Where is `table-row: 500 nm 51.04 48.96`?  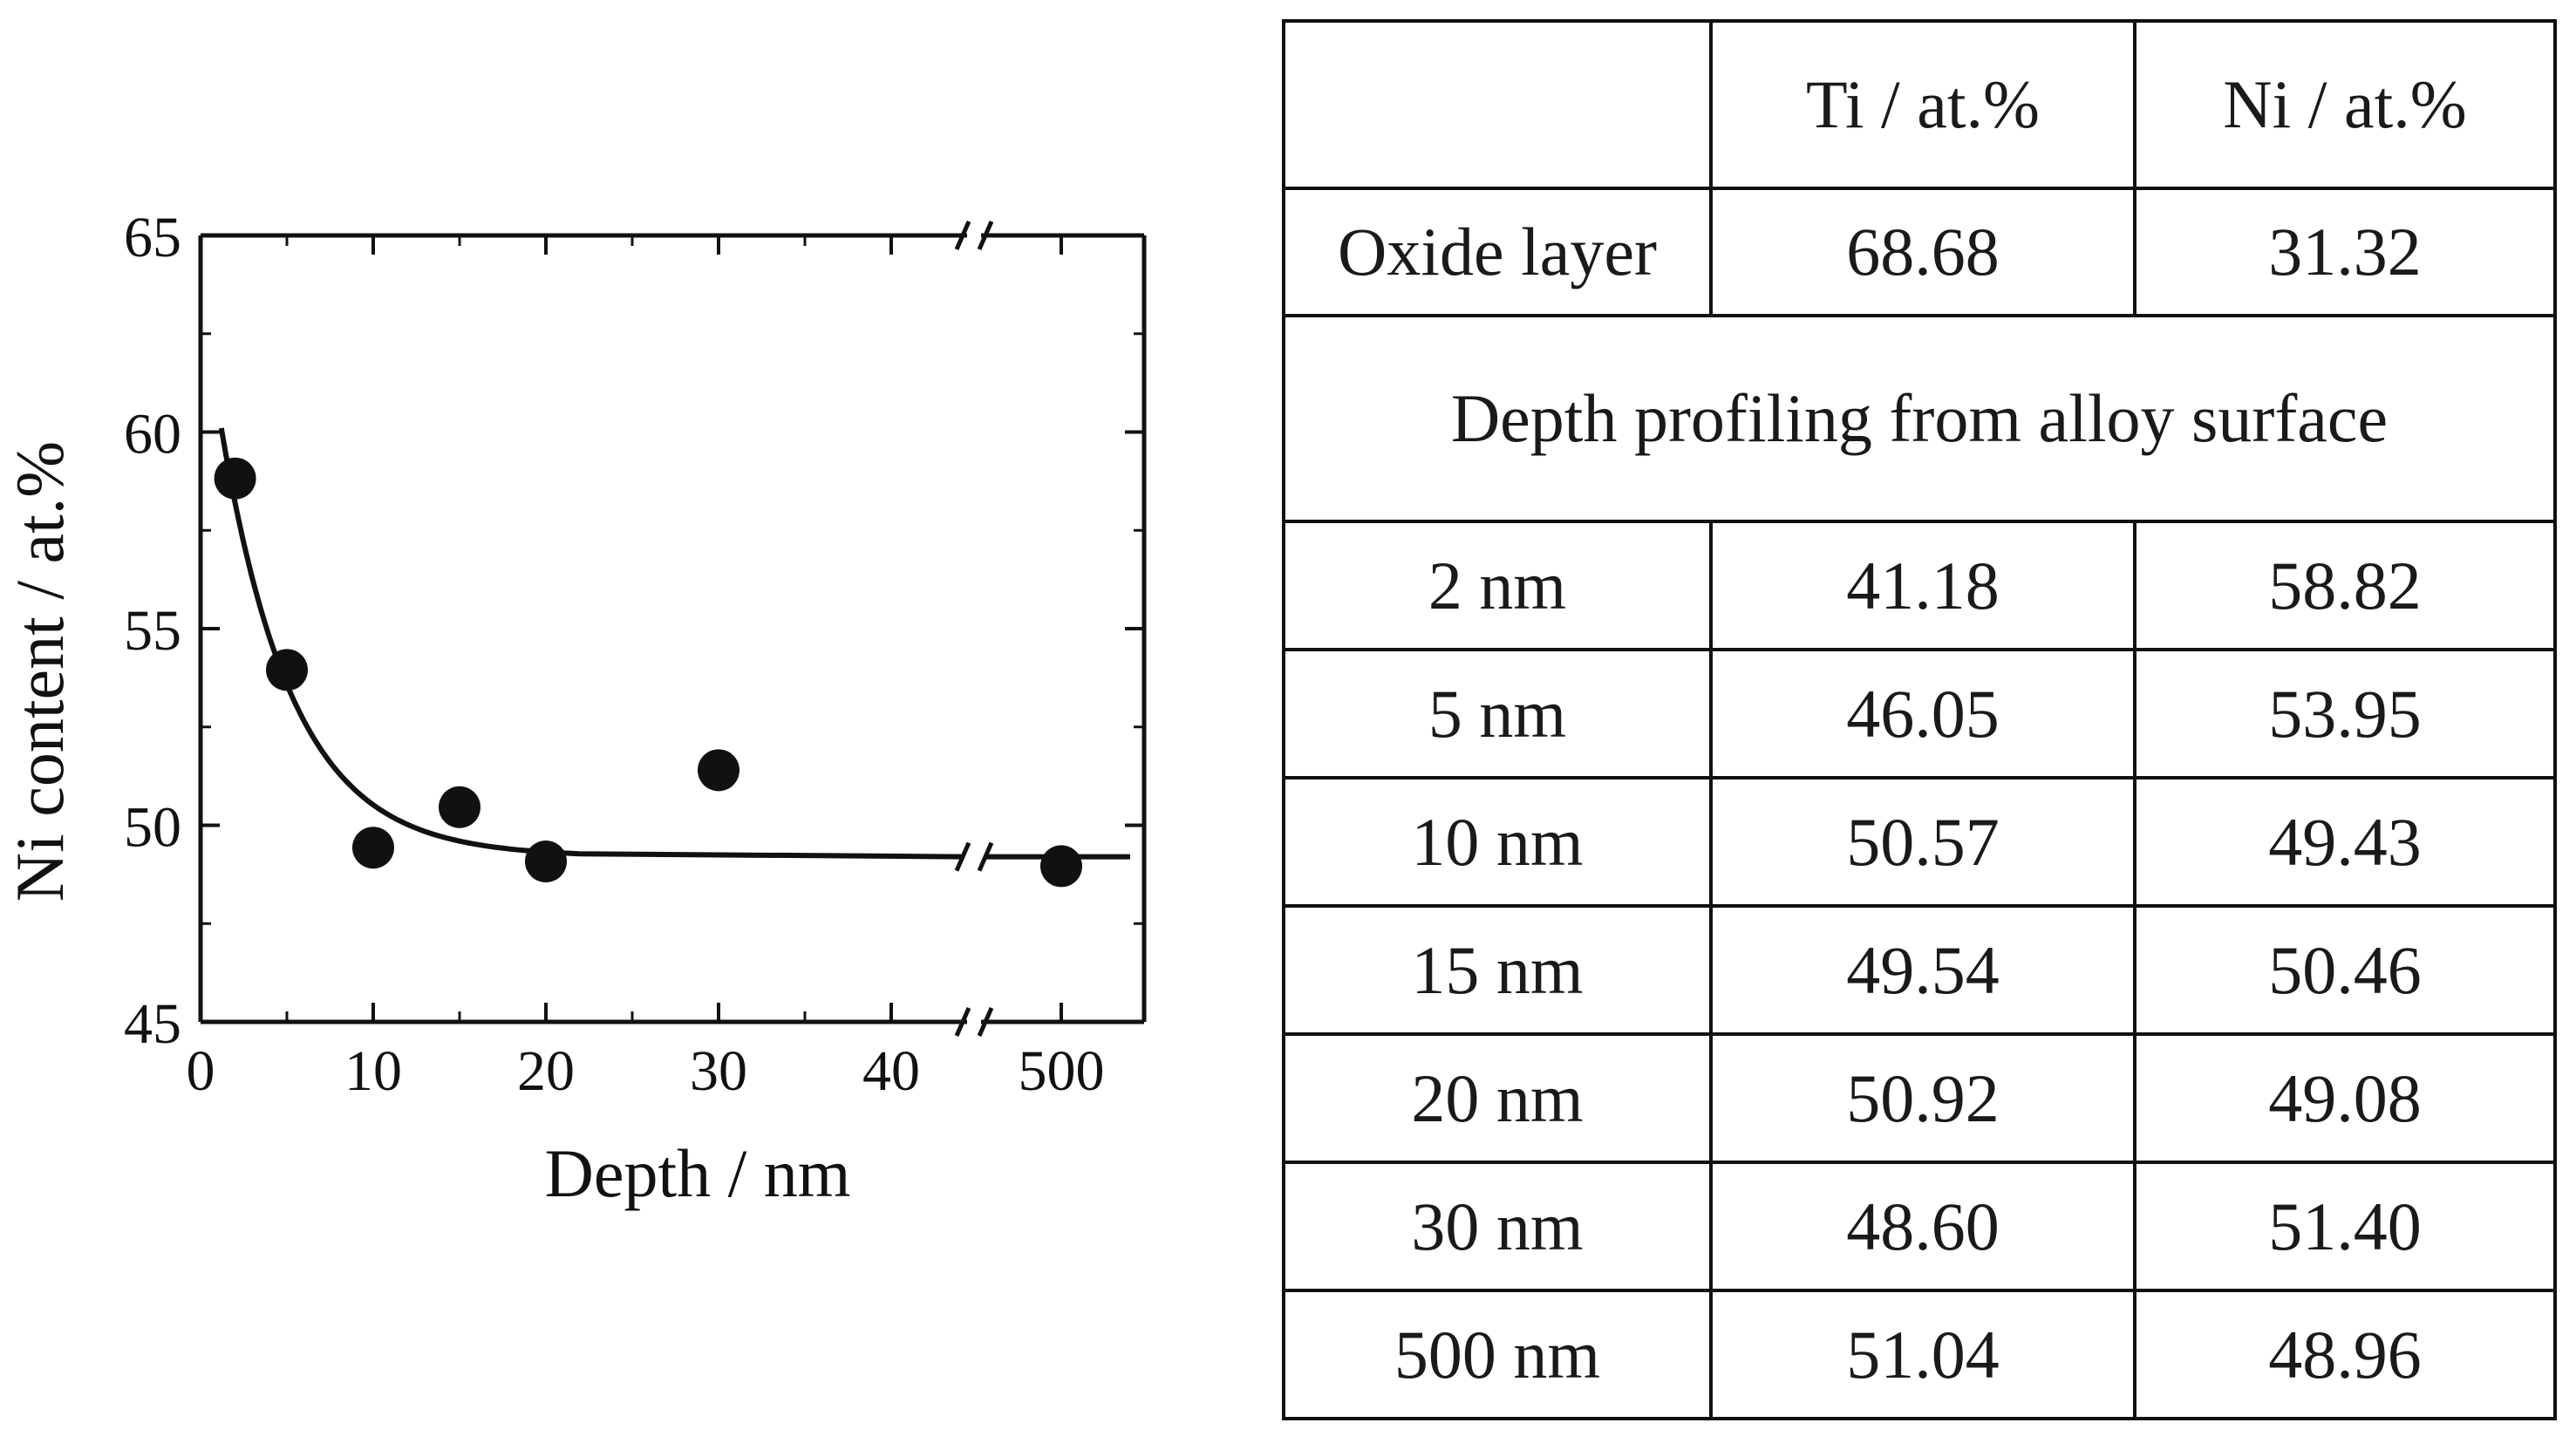
table-row: 500 nm 51.04 48.96 is located at coordinates (1920, 1354).